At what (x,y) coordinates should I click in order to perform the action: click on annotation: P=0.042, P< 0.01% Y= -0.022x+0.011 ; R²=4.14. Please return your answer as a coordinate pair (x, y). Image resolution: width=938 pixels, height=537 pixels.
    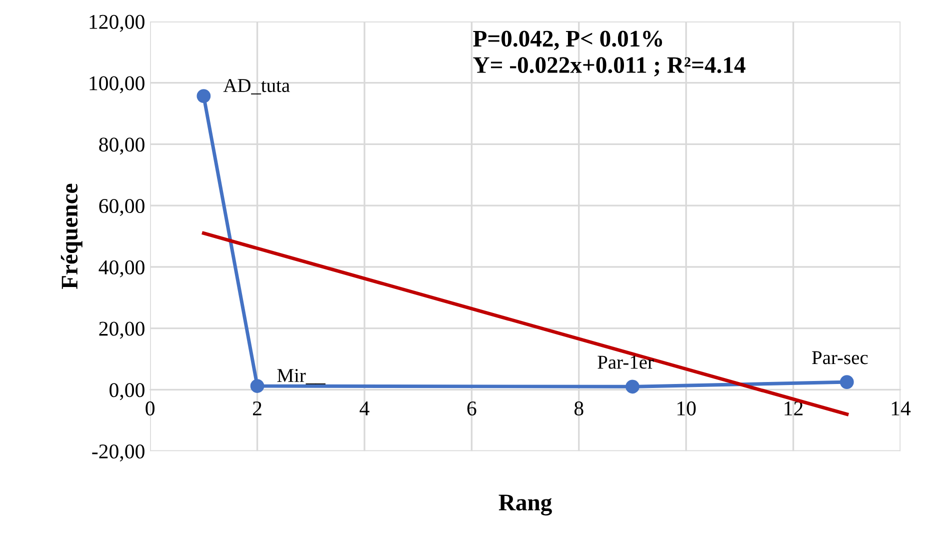
    Looking at the image, I should click on (609, 53).